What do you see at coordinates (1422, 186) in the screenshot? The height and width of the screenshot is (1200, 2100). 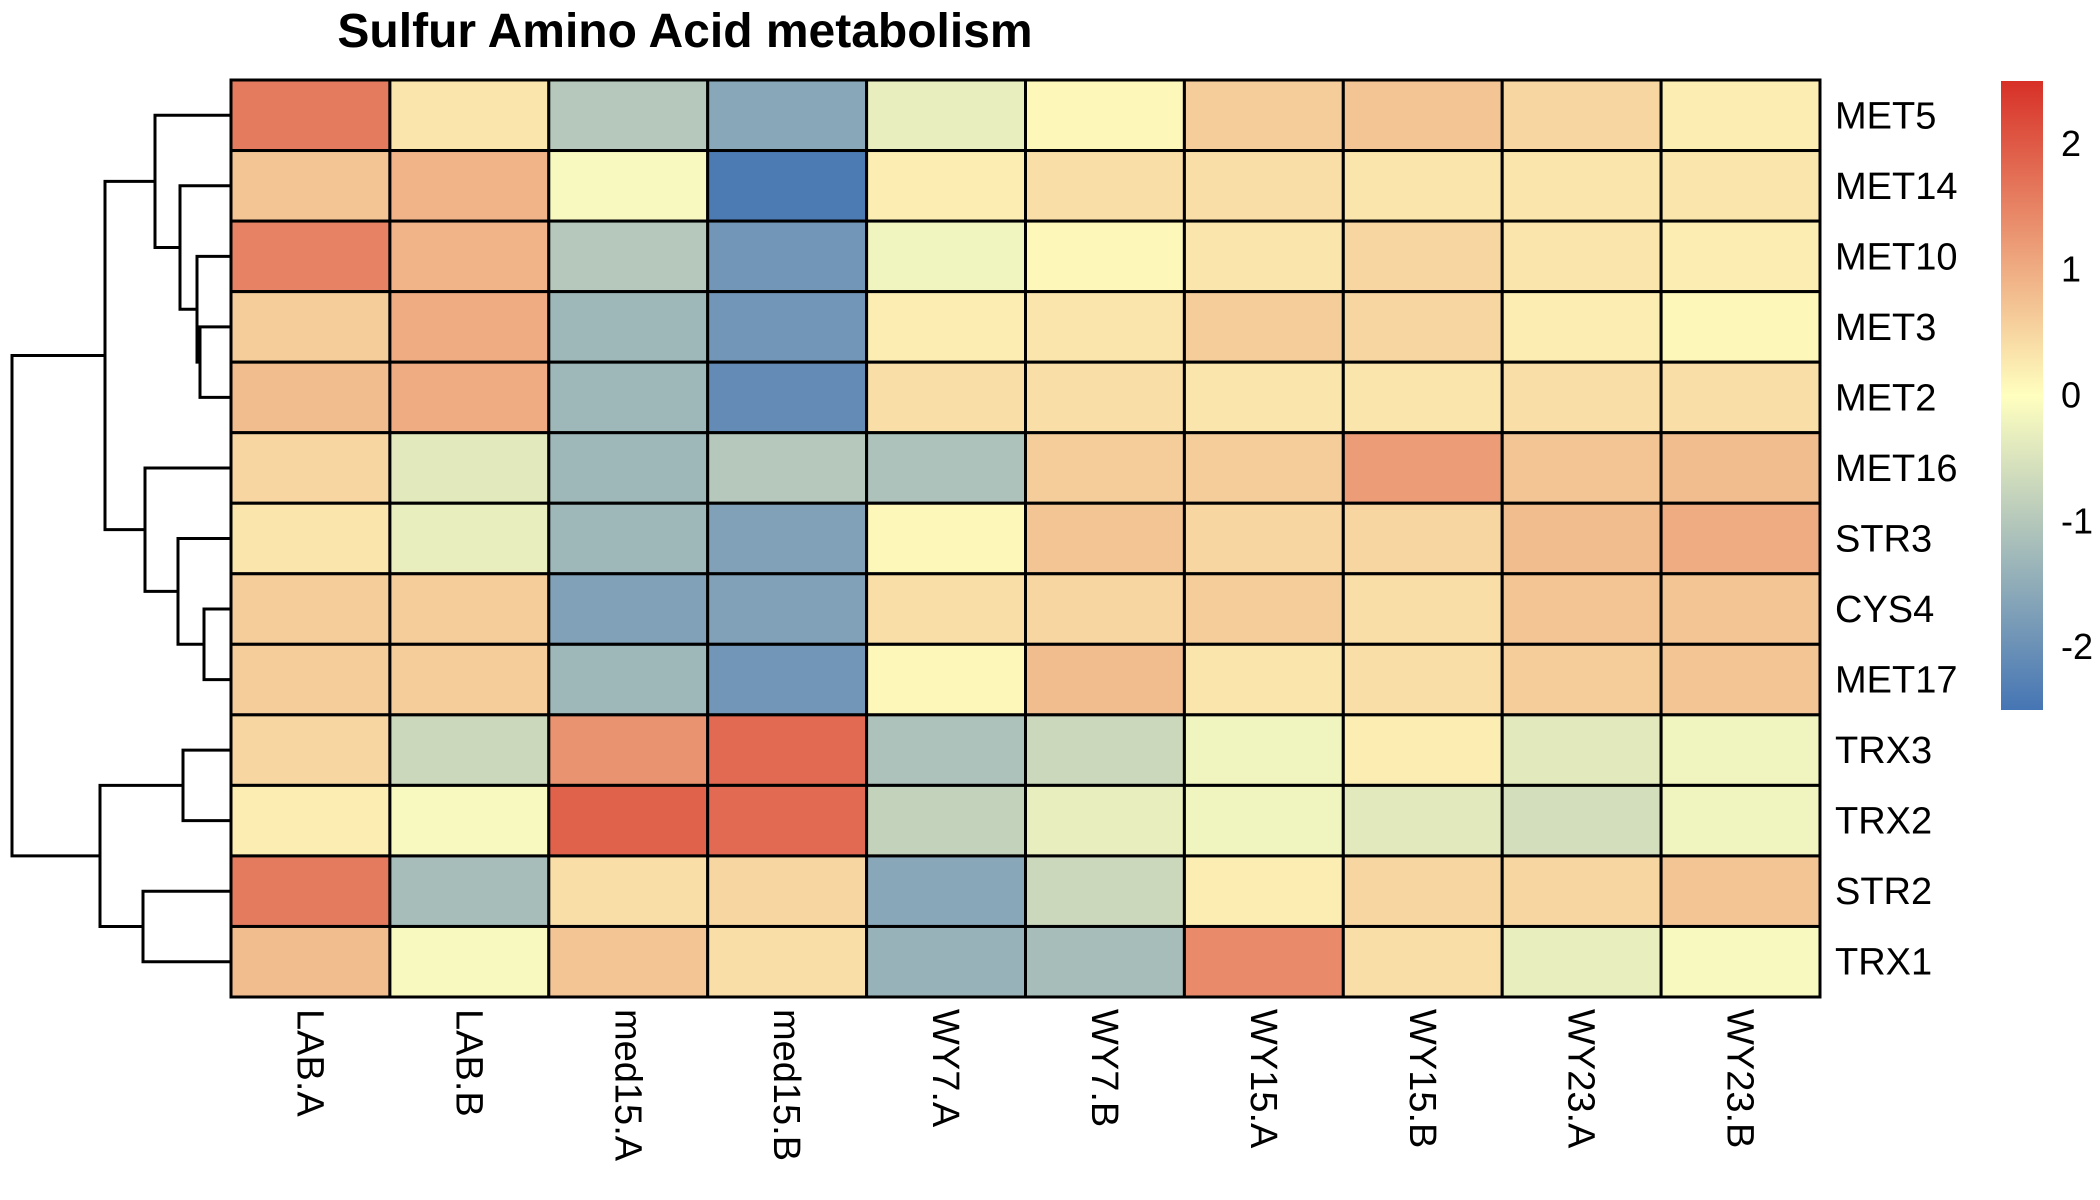 I see `heatmap-cell-met14-wy15-b` at bounding box center [1422, 186].